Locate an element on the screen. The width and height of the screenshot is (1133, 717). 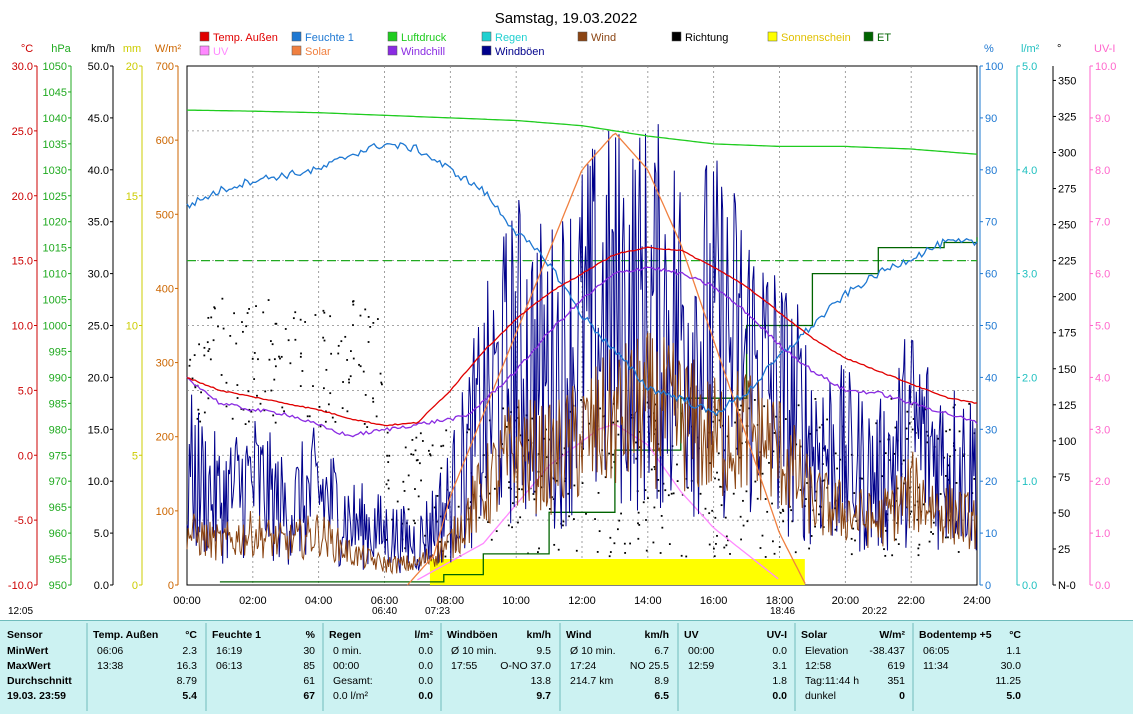
legend-label: Regen is located at coordinates (511, 38).